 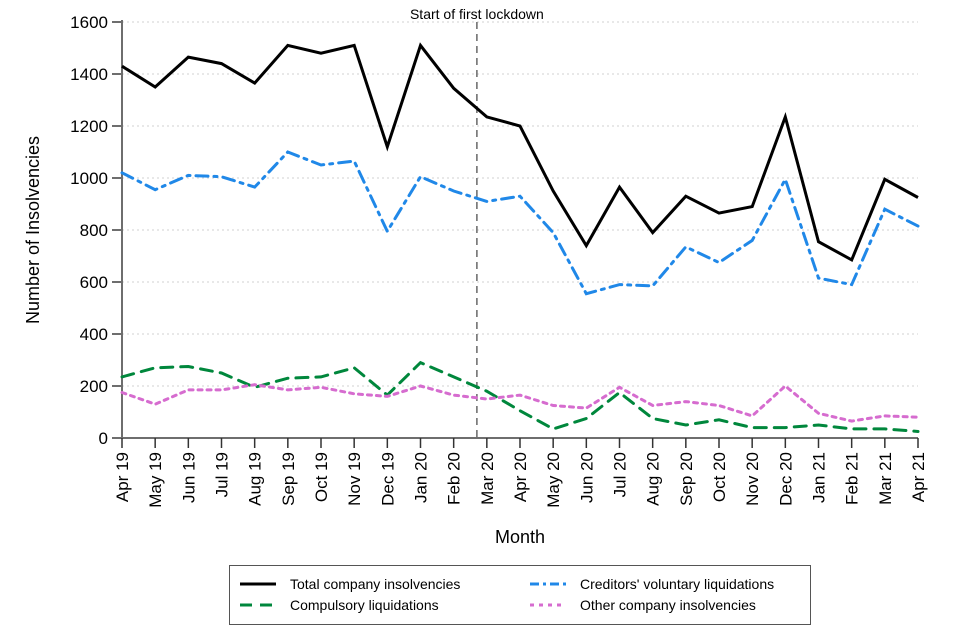 I want to click on x-tick-label: Apr 20, so click(x=520, y=477).